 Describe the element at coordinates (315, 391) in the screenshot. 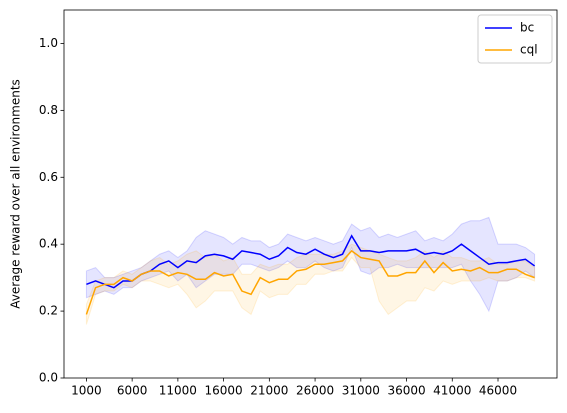

I see `x-tick-label: 26000` at that location.